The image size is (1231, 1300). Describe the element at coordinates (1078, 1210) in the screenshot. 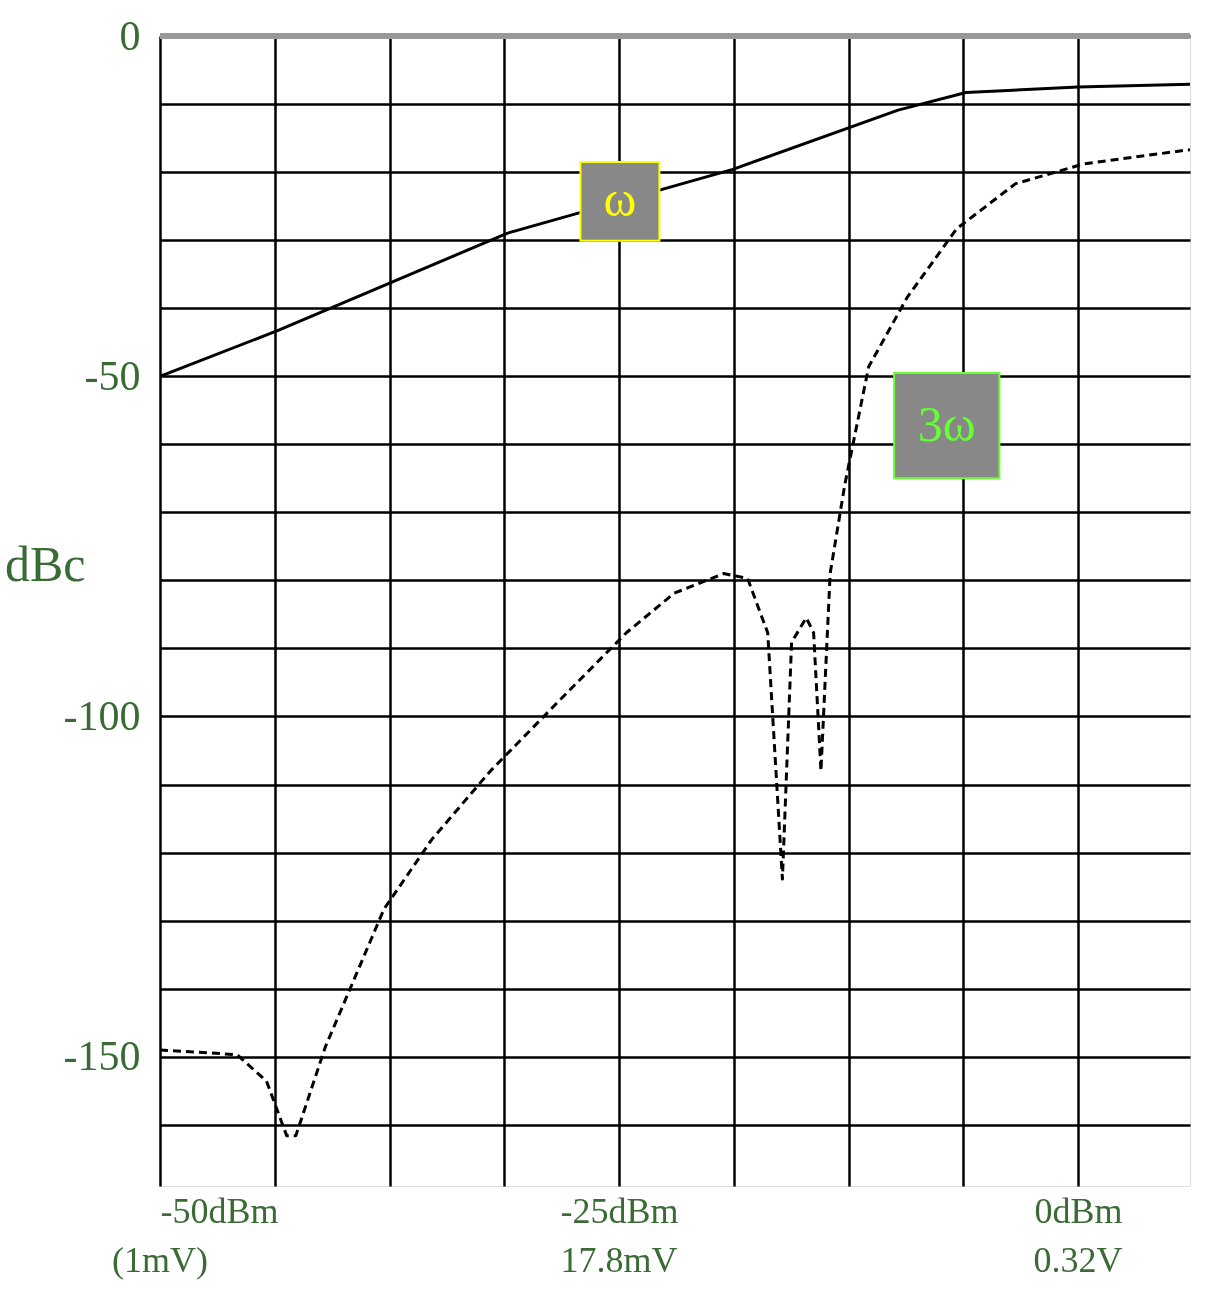

I see `x-tick-label: 0dBm` at that location.